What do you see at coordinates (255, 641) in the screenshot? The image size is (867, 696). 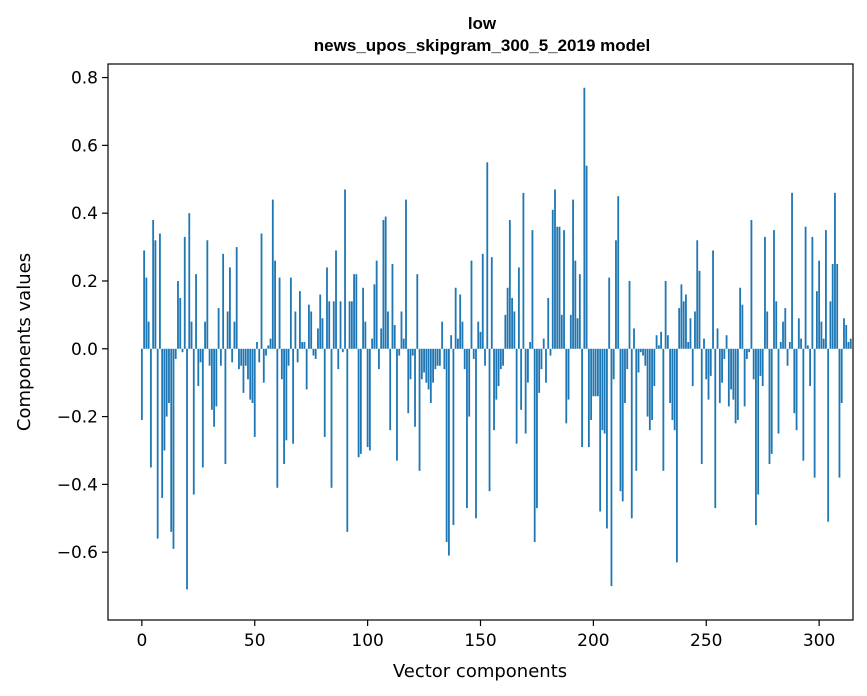 I see `x-tick-label: 50` at bounding box center [255, 641].